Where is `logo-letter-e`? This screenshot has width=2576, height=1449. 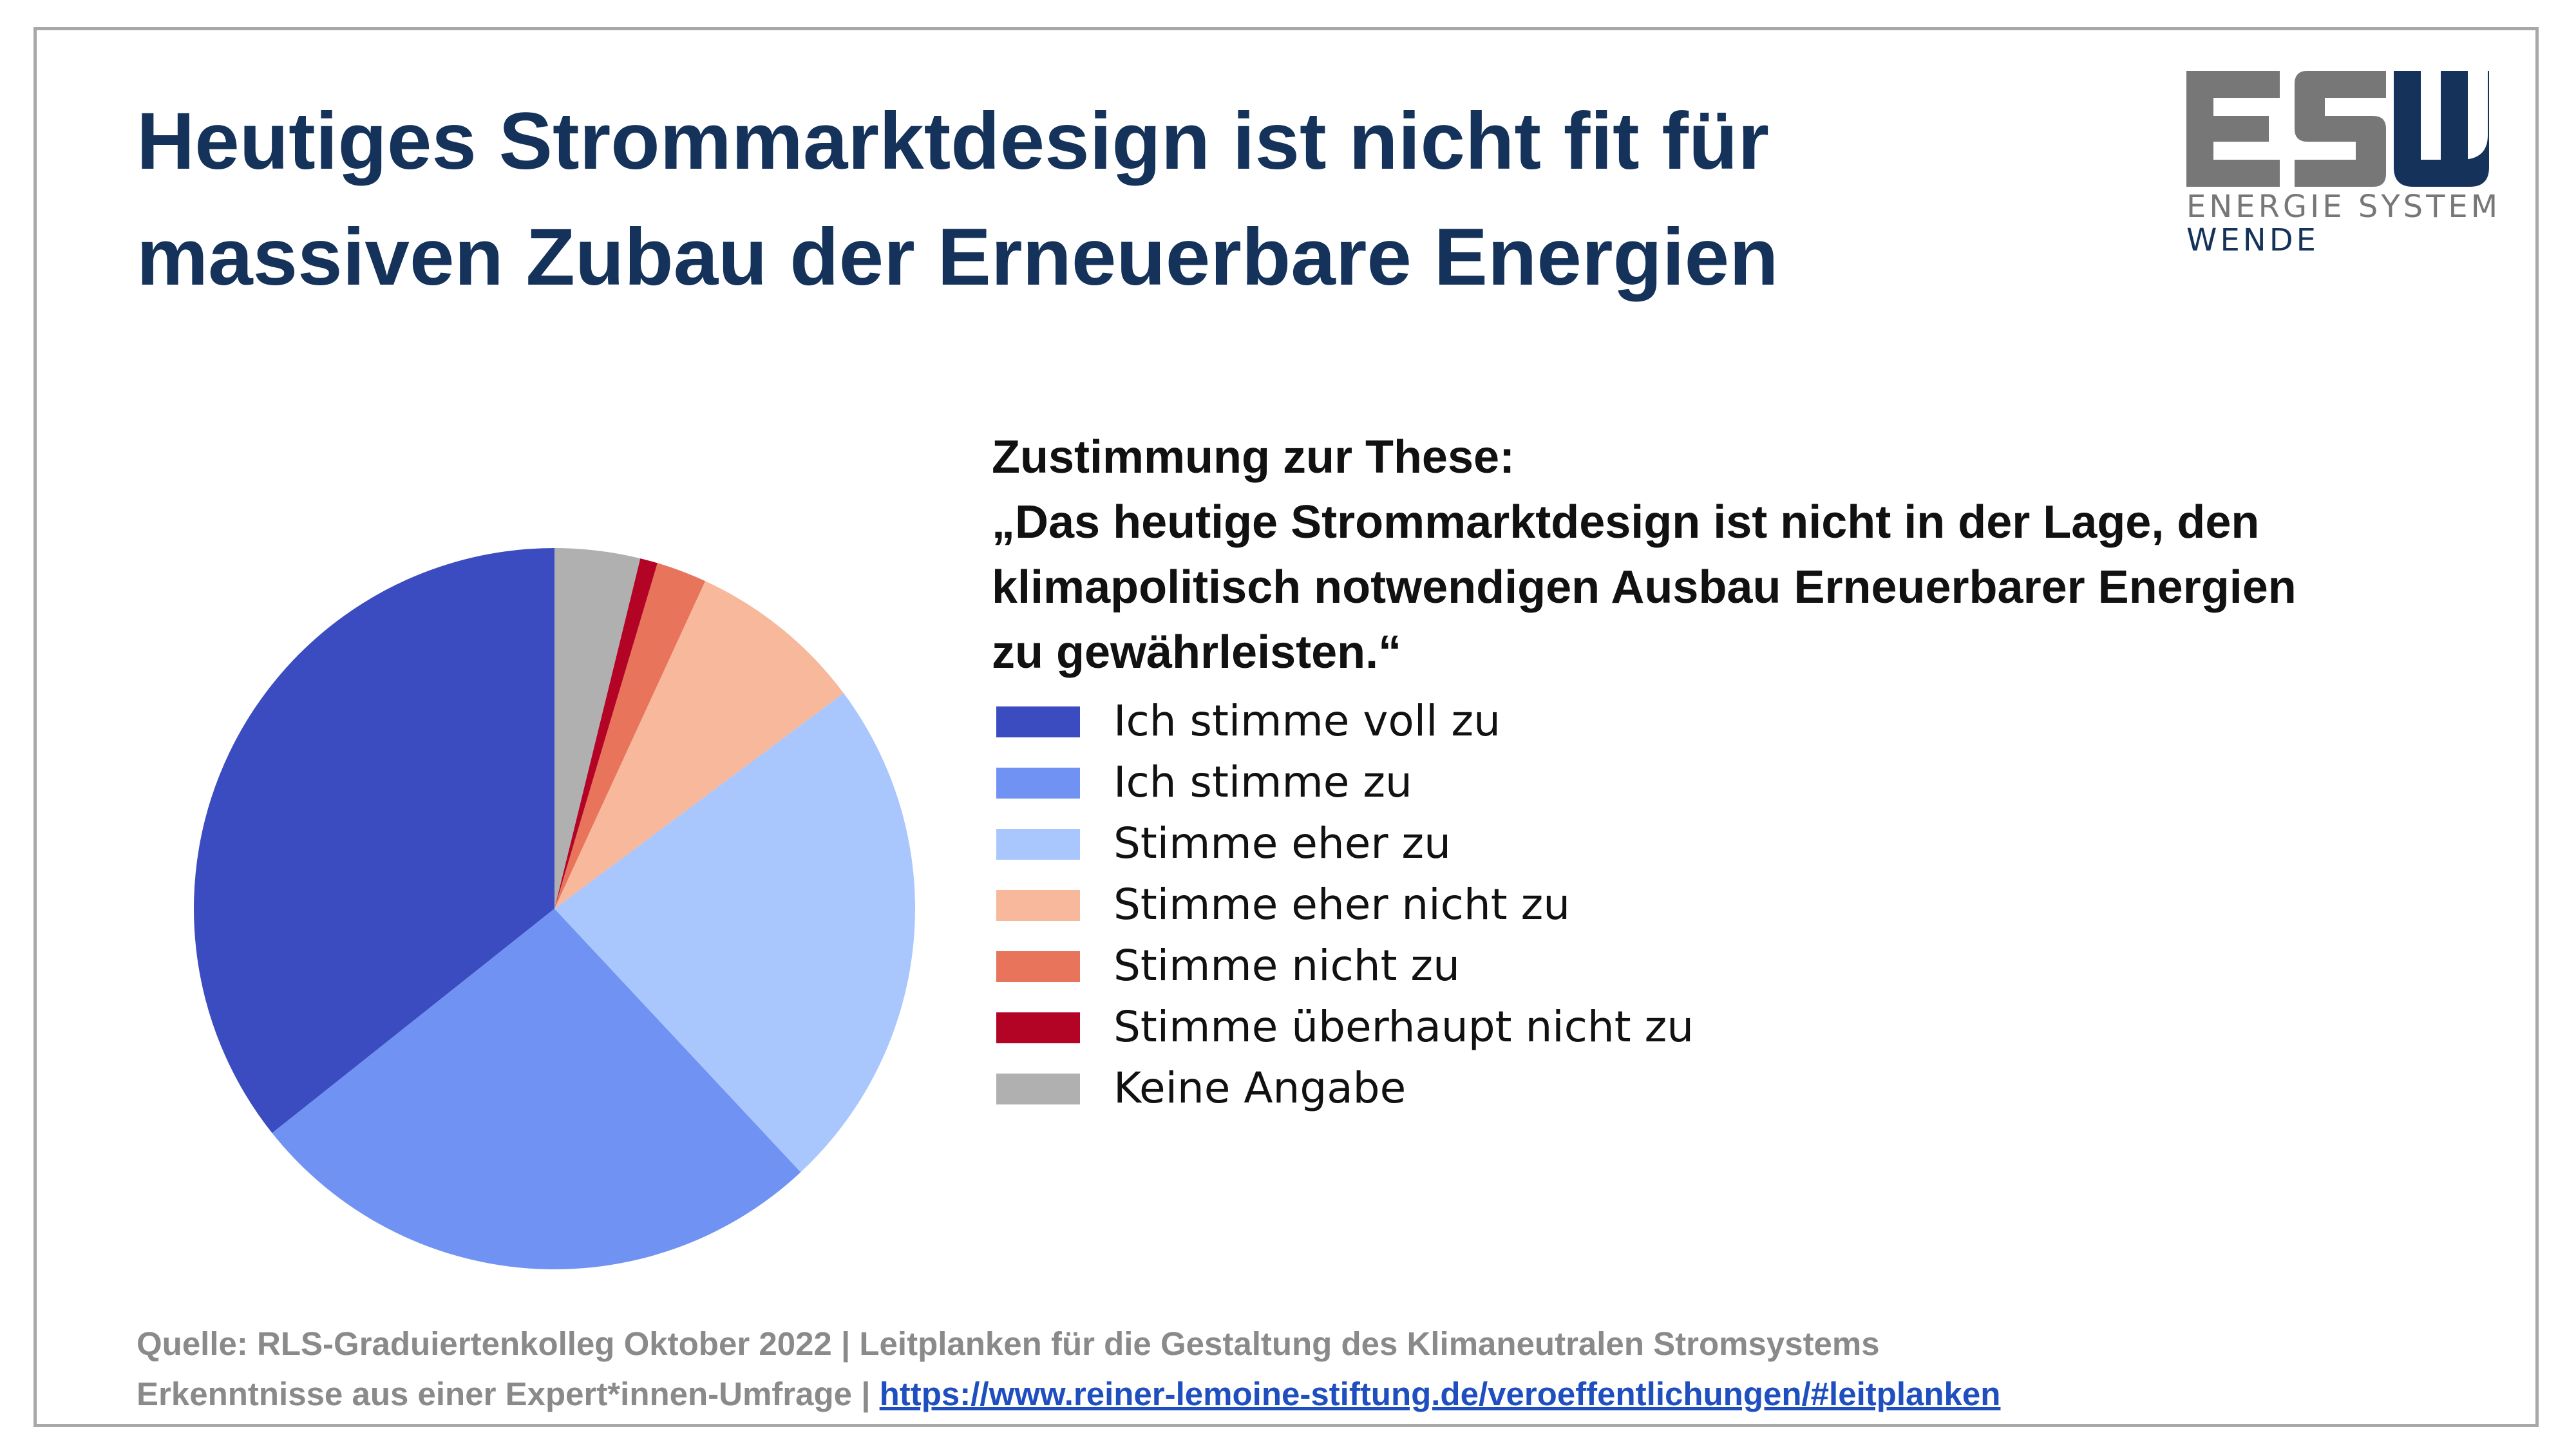
logo-letter-e is located at coordinates (2233, 129).